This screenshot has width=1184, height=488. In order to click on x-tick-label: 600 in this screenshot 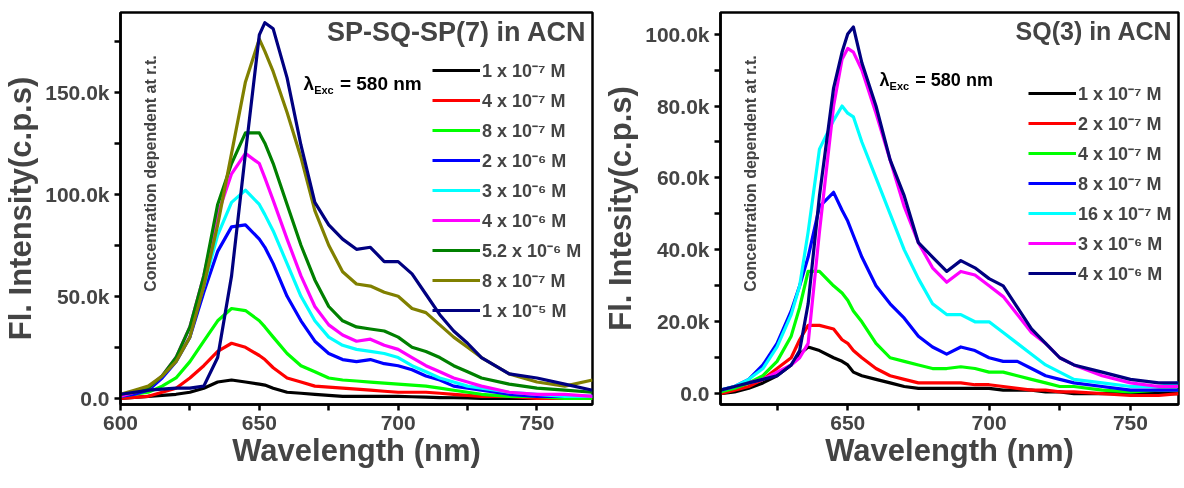, I will do `click(120, 422)`.